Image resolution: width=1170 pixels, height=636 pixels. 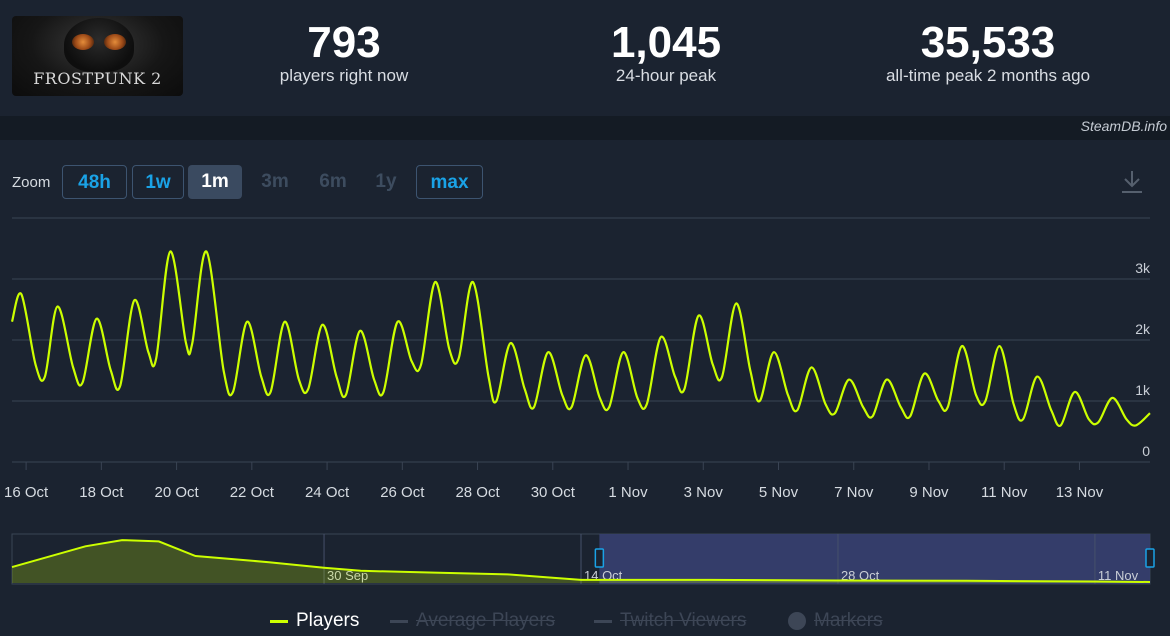 I want to click on x-tick-label: 1 Nov, so click(x=628, y=492).